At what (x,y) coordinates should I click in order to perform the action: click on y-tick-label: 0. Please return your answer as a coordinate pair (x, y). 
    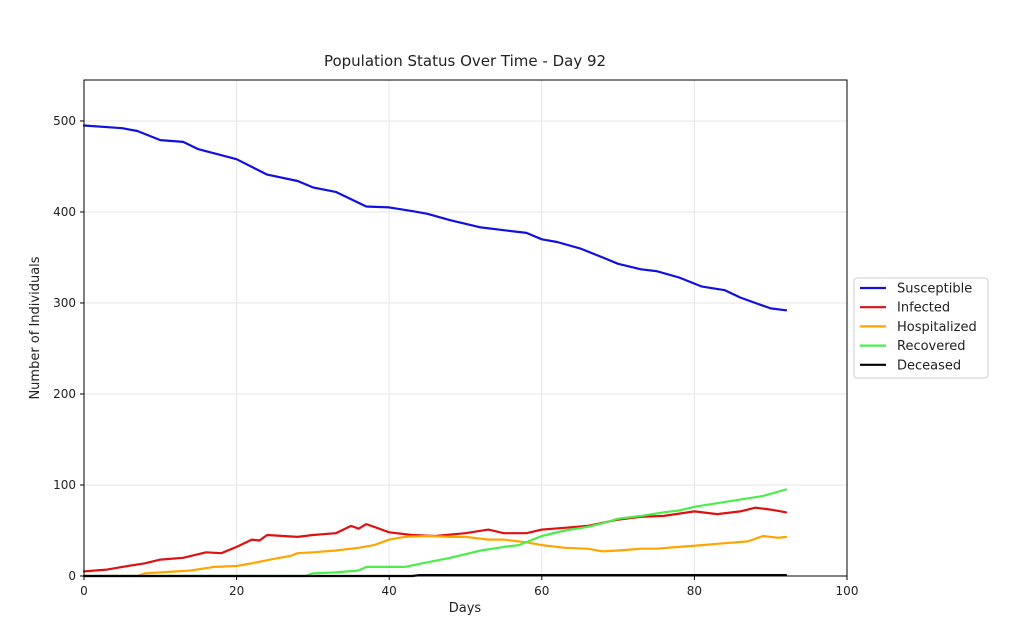
    Looking at the image, I should click on (72, 576).